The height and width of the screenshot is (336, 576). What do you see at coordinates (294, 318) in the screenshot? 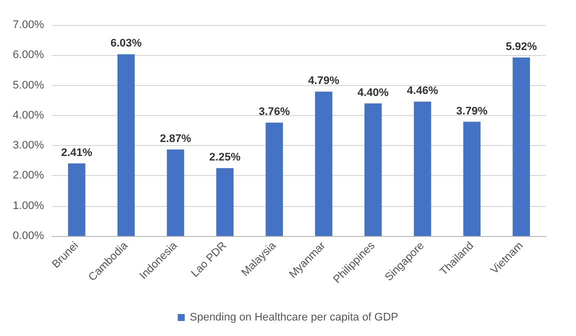
I see `legend-label: Spending on Healthcare per capita of GDP` at bounding box center [294, 318].